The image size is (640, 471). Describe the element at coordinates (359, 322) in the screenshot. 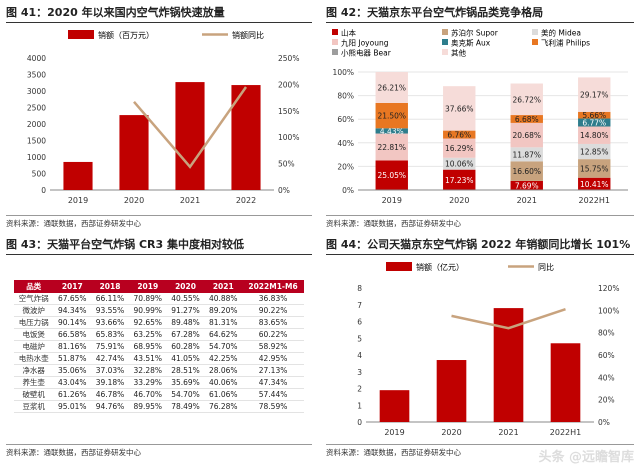

I see `fig44-ytick-left: 6` at that location.